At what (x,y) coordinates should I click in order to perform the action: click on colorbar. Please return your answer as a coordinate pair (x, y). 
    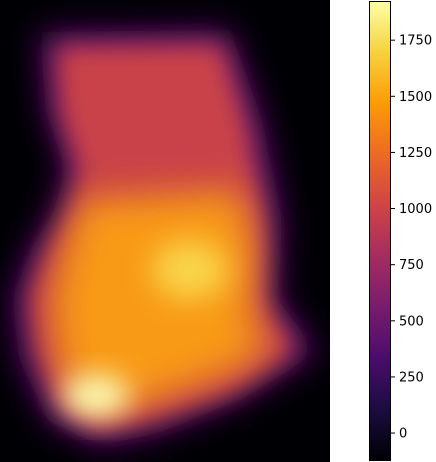
    Looking at the image, I should click on (380, 231).